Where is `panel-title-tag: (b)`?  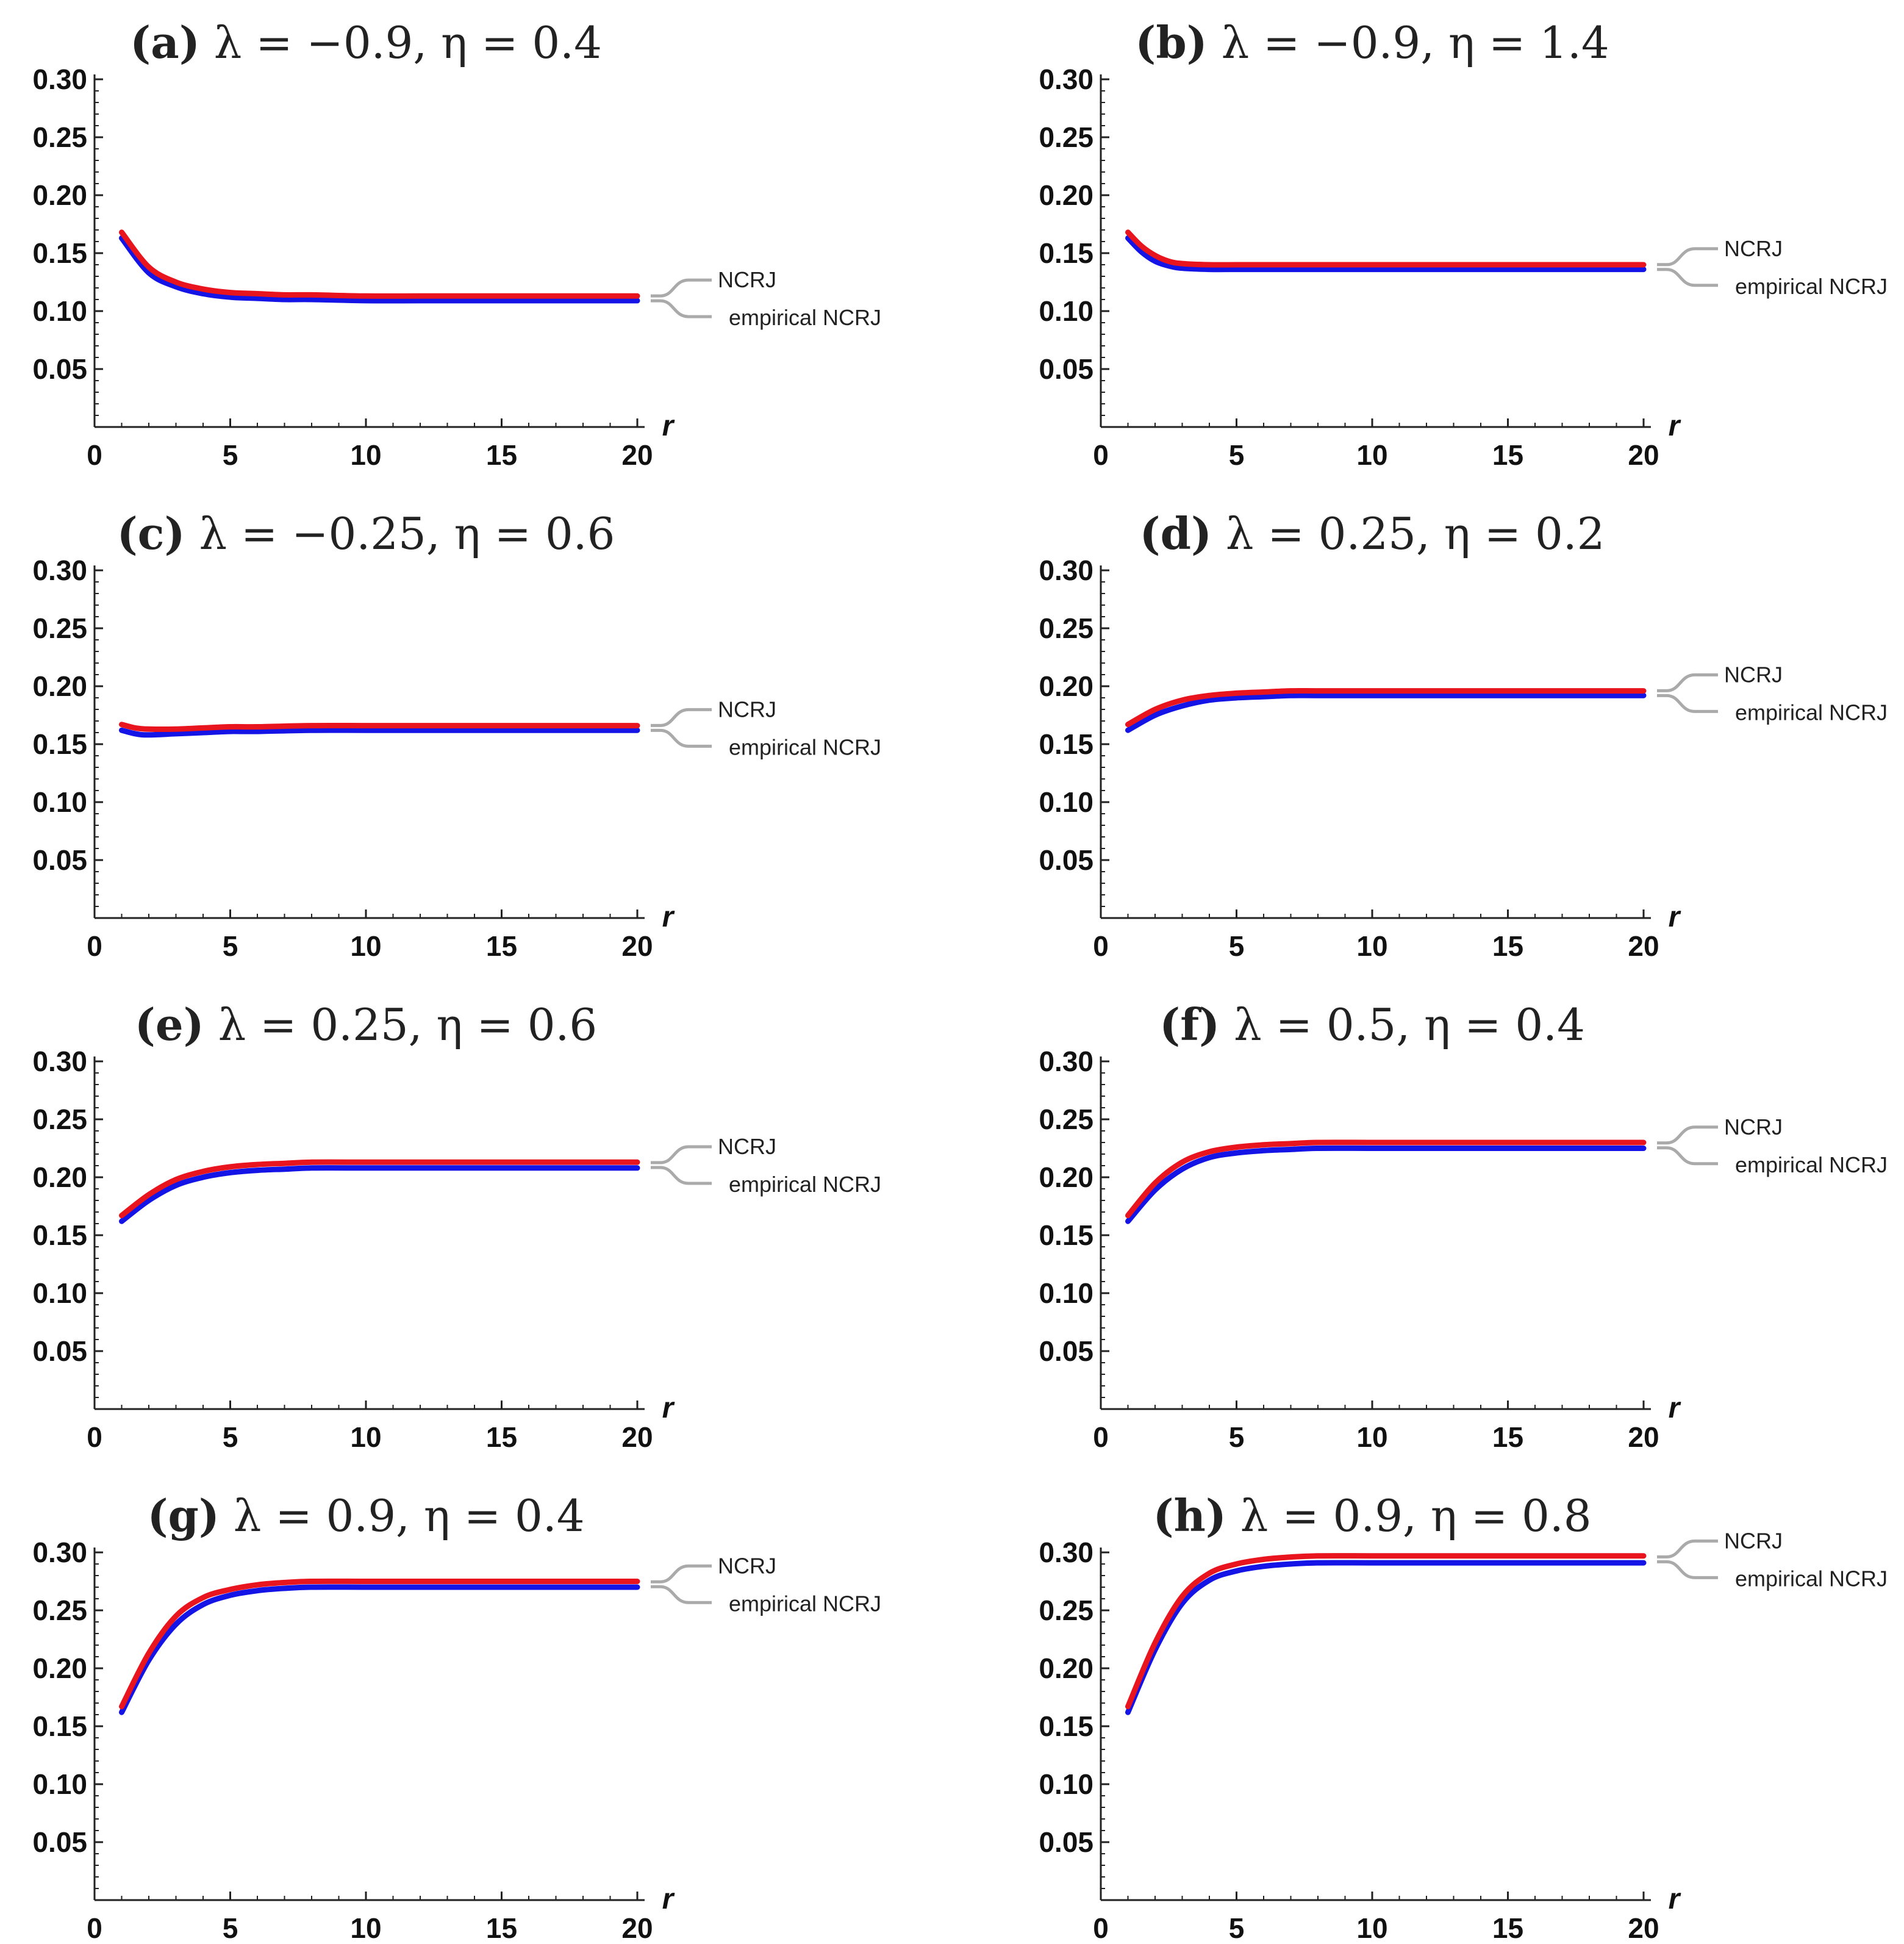 panel-title-tag: (b) is located at coordinates (1171, 42).